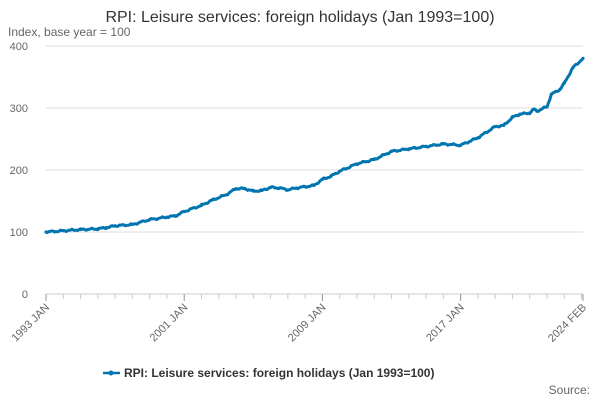  Describe the element at coordinates (567, 323) in the screenshot. I see `x-tick-label: 2024 FEB` at that location.